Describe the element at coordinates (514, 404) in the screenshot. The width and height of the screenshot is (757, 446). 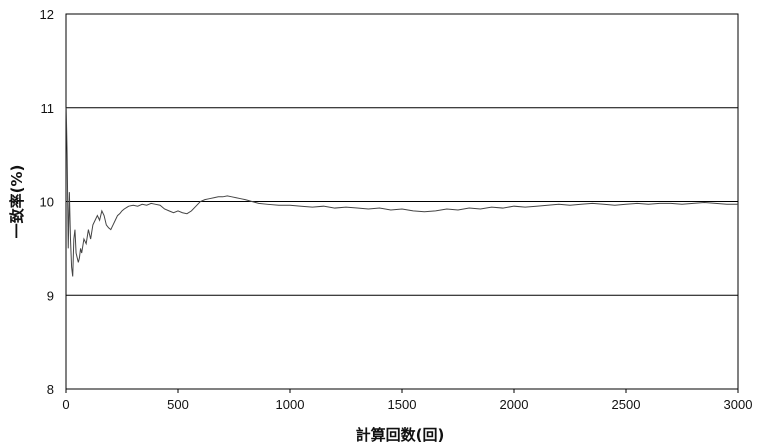
I see `x-tick-label: 2000` at that location.